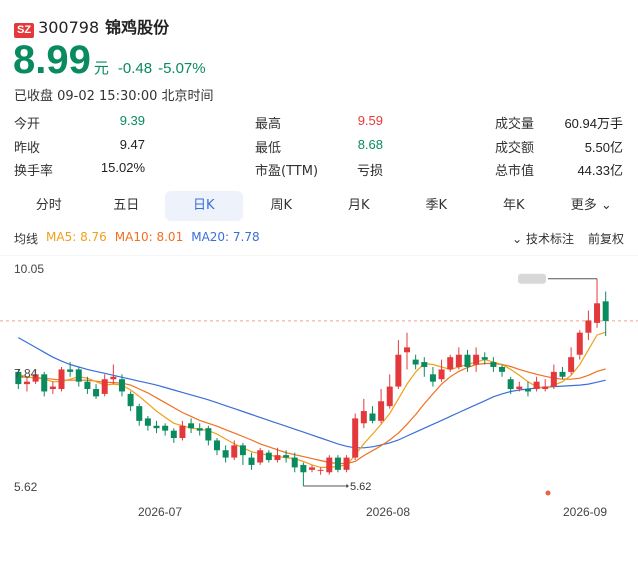  I want to click on low-marker-label: 5.62, so click(360, 487).